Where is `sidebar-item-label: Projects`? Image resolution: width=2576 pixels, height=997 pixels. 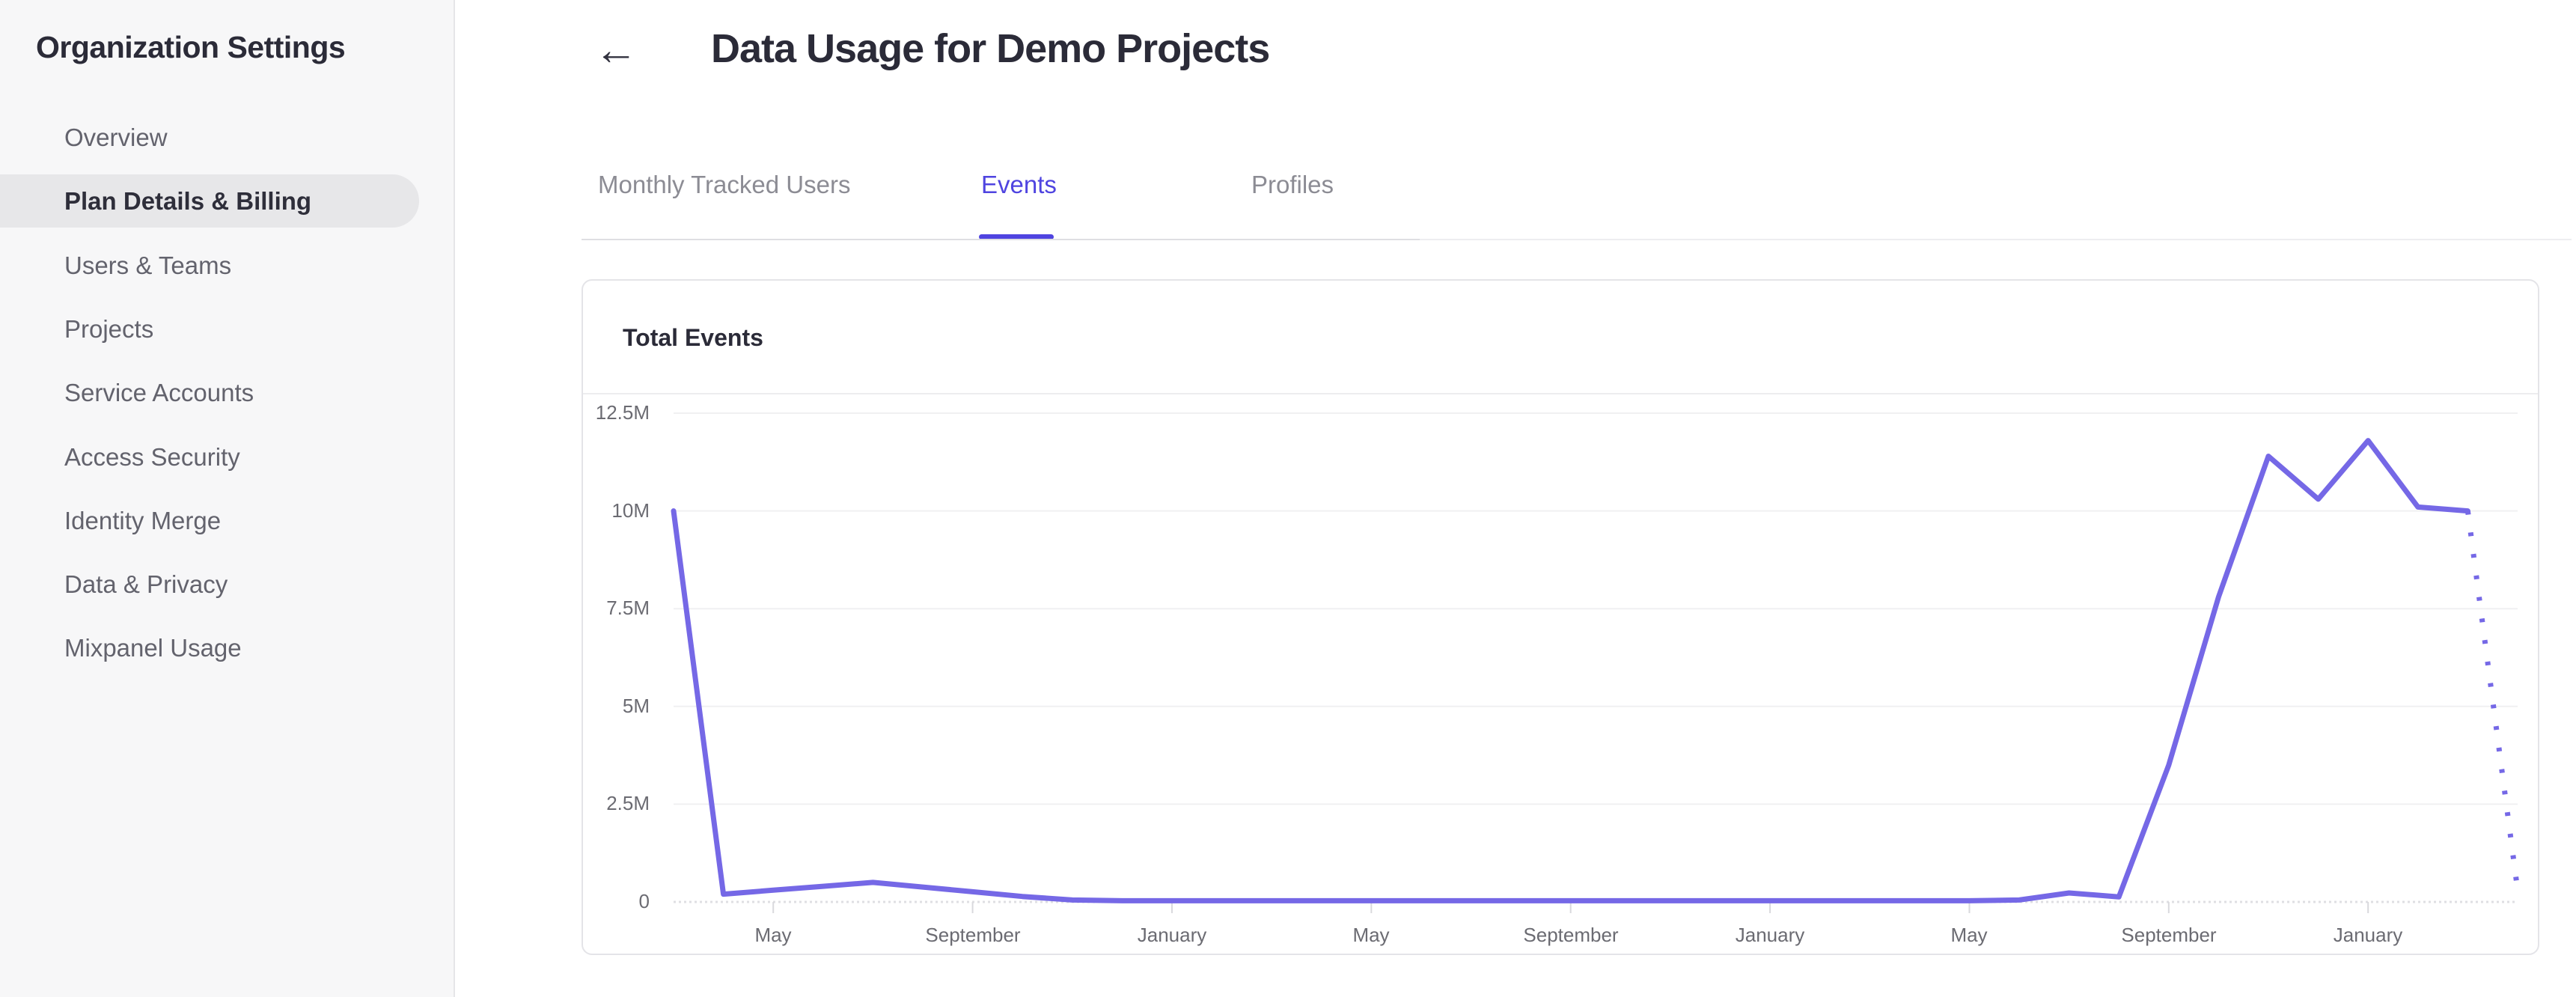 sidebar-item-label: Projects is located at coordinates (109, 328).